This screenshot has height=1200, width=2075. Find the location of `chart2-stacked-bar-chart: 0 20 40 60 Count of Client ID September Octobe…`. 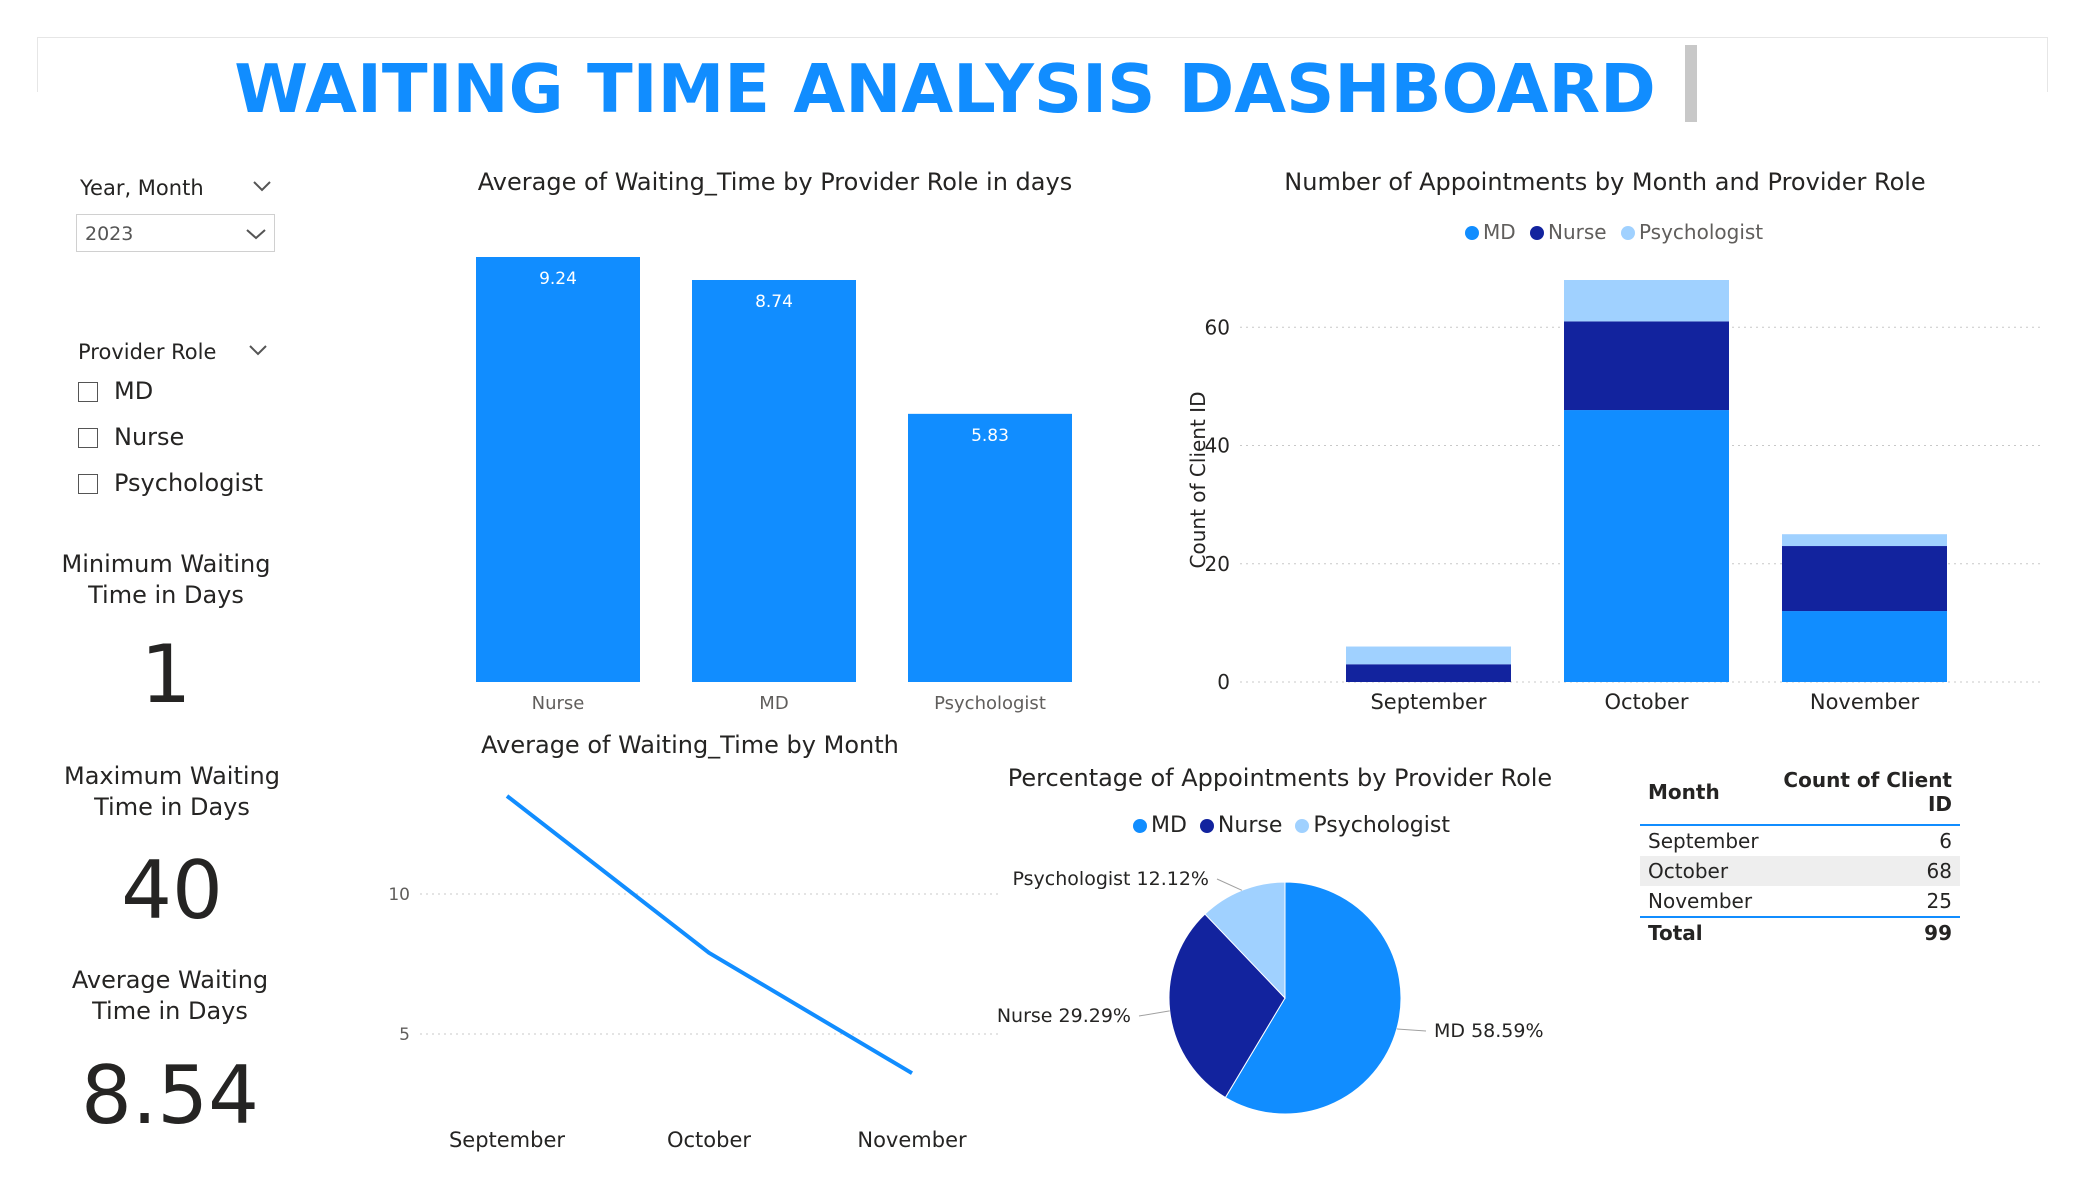

chart2-stacked-bar-chart: 0 20 40 60 Count of Client ID September Octobe… is located at coordinates (1613, 497).